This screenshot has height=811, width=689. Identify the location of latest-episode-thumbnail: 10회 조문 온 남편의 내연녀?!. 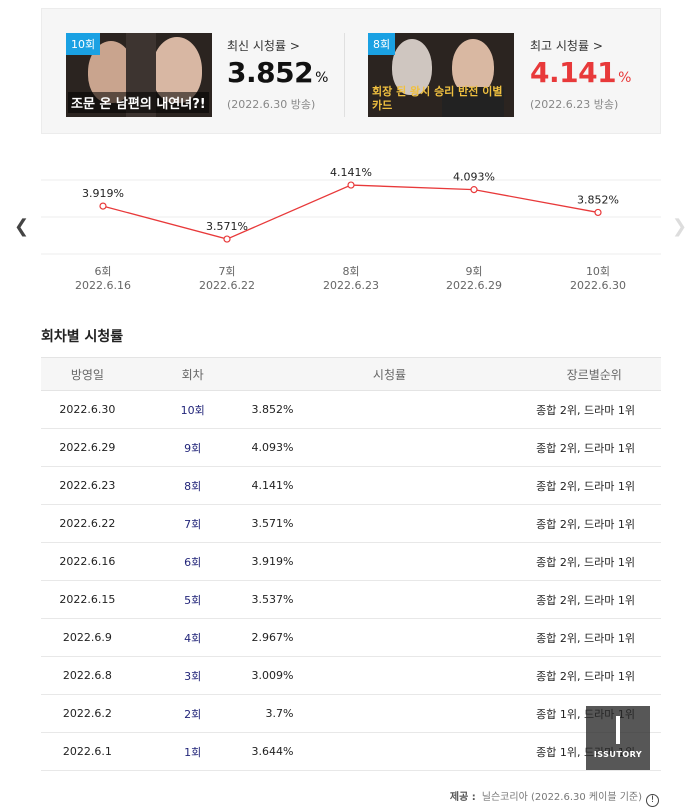
(139, 75).